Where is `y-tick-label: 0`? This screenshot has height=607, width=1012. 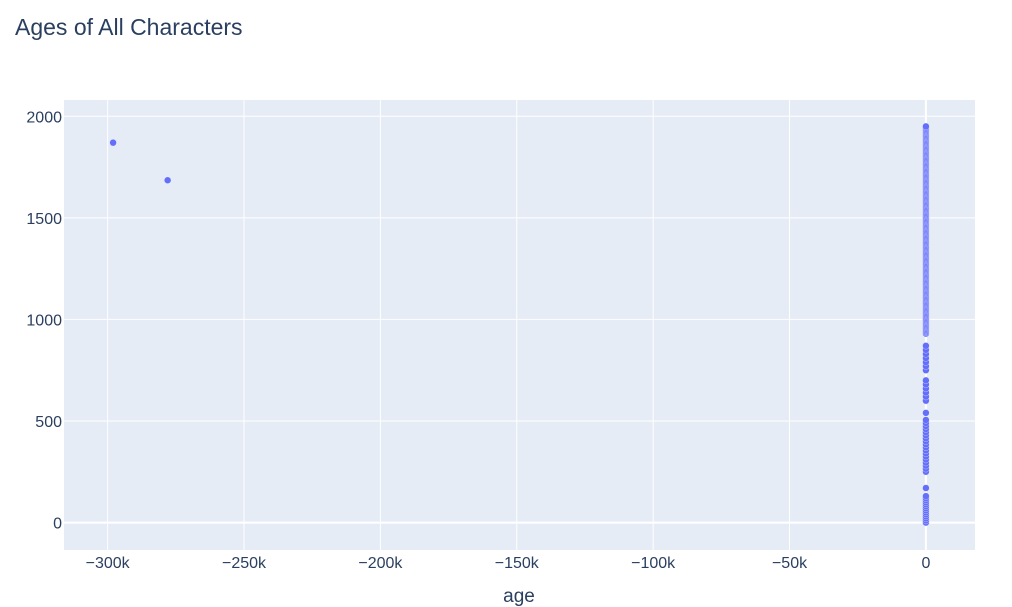 y-tick-label: 0 is located at coordinates (57, 524).